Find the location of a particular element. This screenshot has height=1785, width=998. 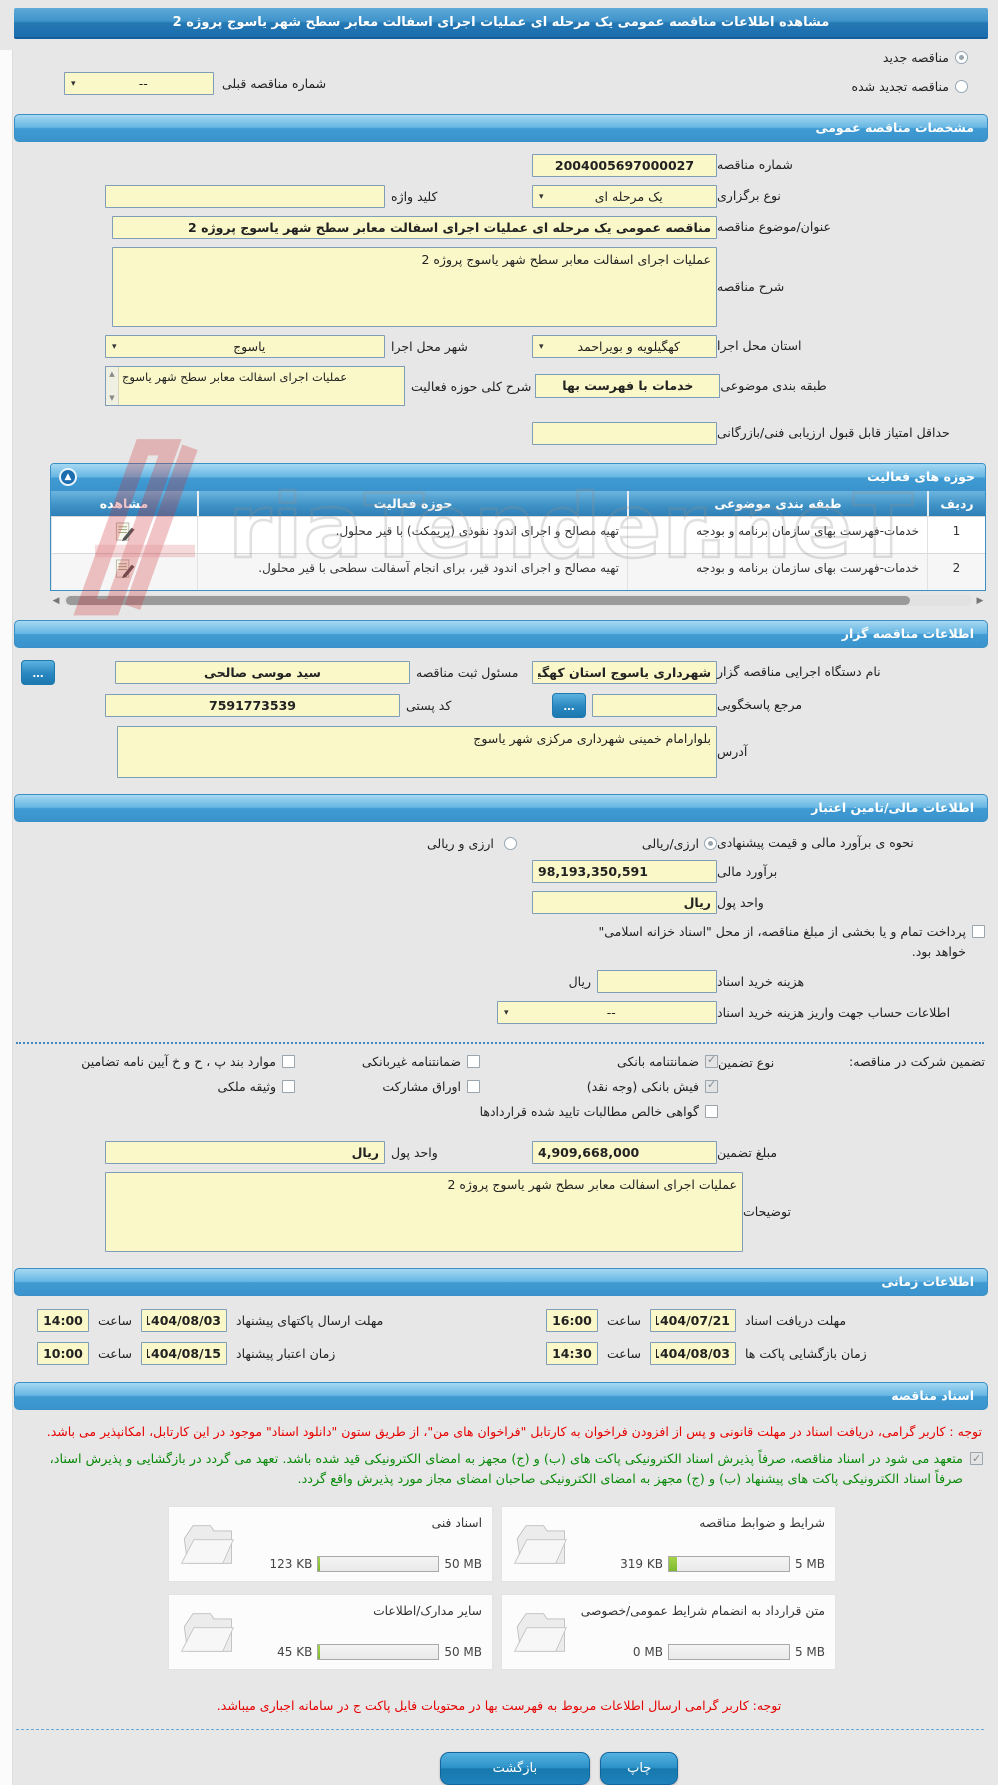

financial-estimate-input is located at coordinates (624, 872).